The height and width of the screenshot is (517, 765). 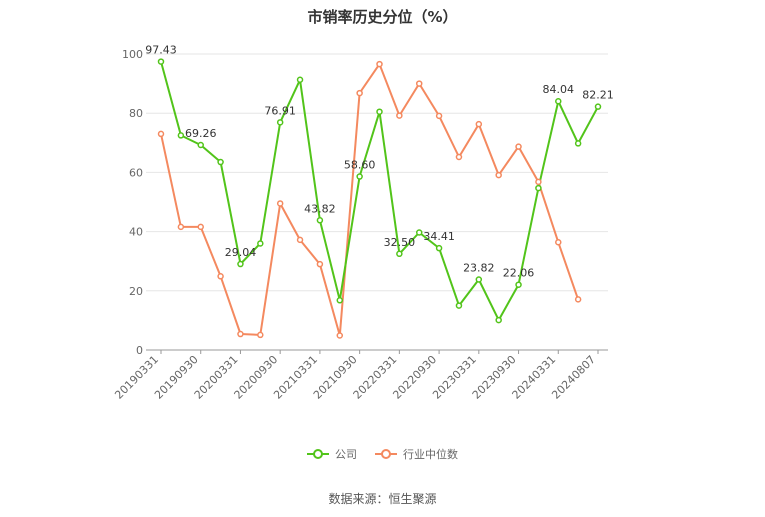 What do you see at coordinates (386, 454) in the screenshot?
I see `legend-swatch-industry-median` at bounding box center [386, 454].